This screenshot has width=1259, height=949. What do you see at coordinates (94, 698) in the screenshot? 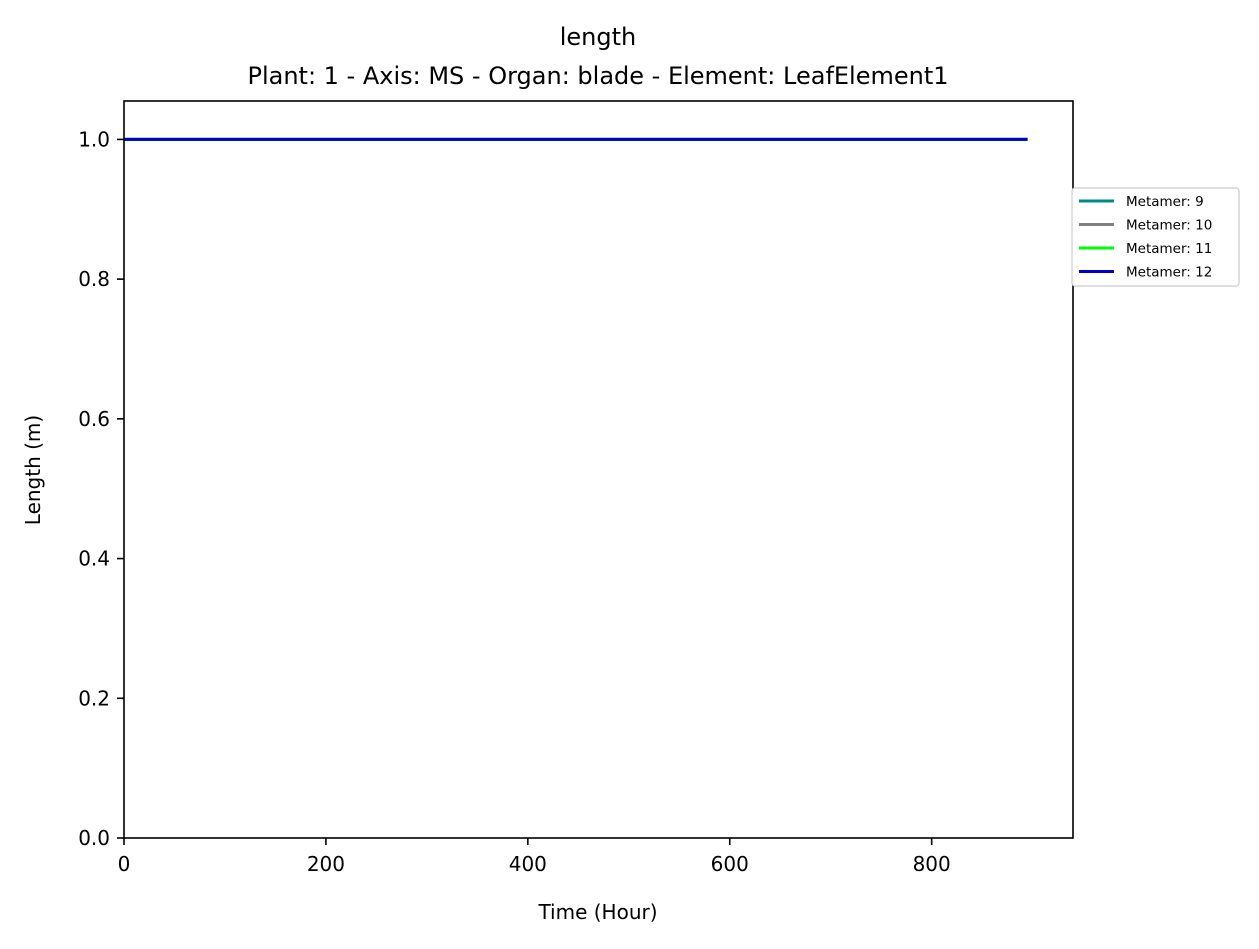
I see `y-tick-label: 0.2` at bounding box center [94, 698].